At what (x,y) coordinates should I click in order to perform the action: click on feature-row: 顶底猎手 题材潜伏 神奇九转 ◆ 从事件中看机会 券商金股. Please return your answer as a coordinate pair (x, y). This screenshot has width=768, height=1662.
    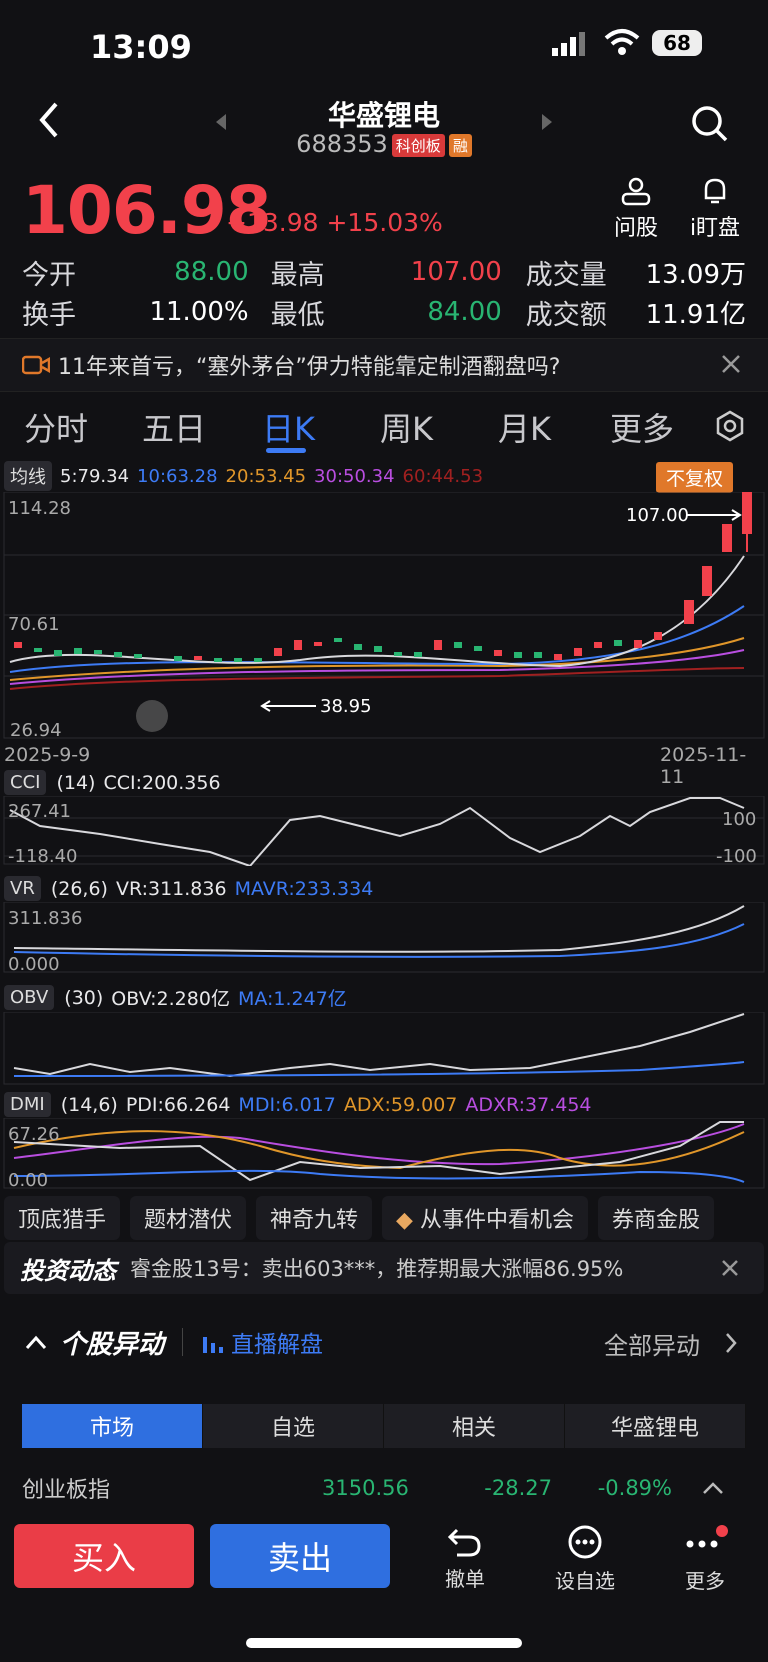
    Looking at the image, I should click on (359, 1218).